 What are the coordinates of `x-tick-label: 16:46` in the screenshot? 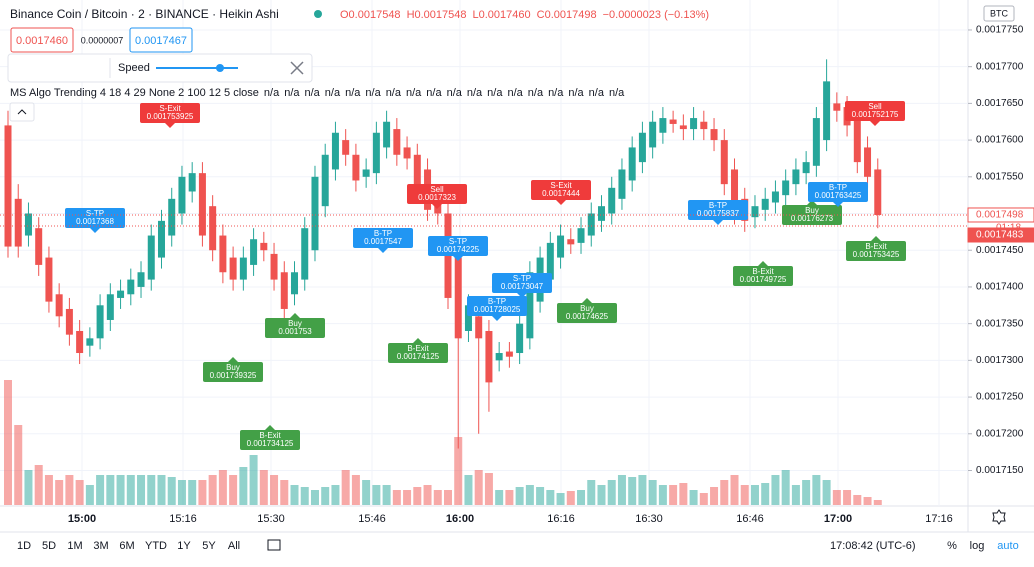 It's located at (750, 519).